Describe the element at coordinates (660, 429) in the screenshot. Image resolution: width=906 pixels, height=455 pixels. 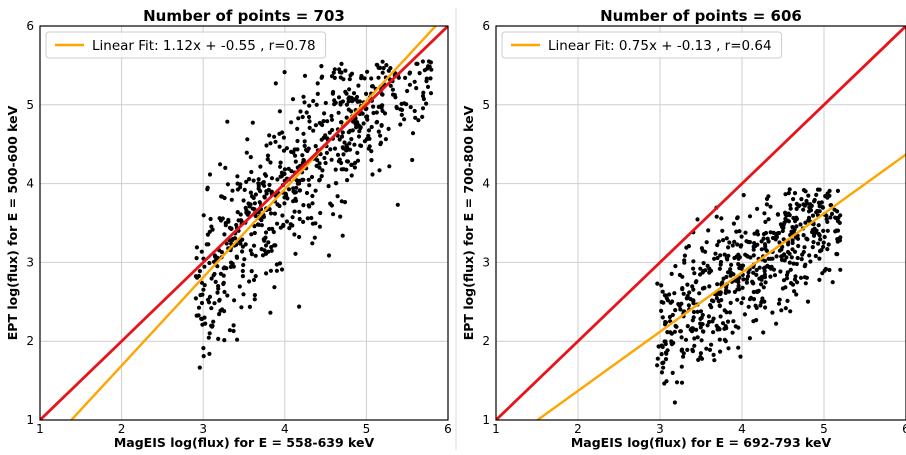
I see `x-tick-label: 3` at that location.